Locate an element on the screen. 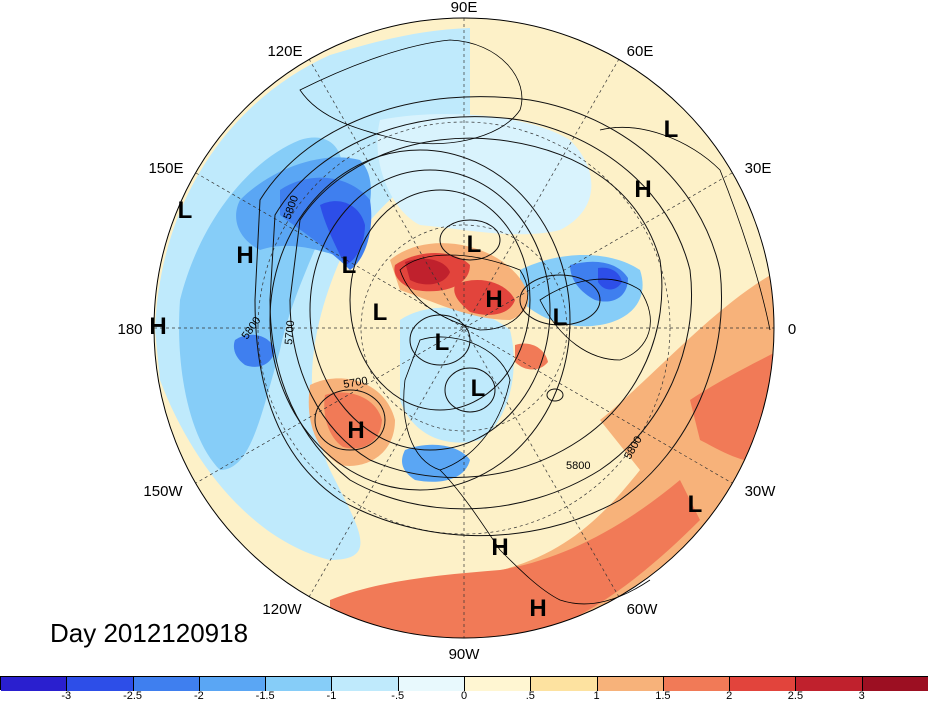 The height and width of the screenshot is (707, 928). colorbar-tick-label: 1.5 is located at coordinates (663, 696).